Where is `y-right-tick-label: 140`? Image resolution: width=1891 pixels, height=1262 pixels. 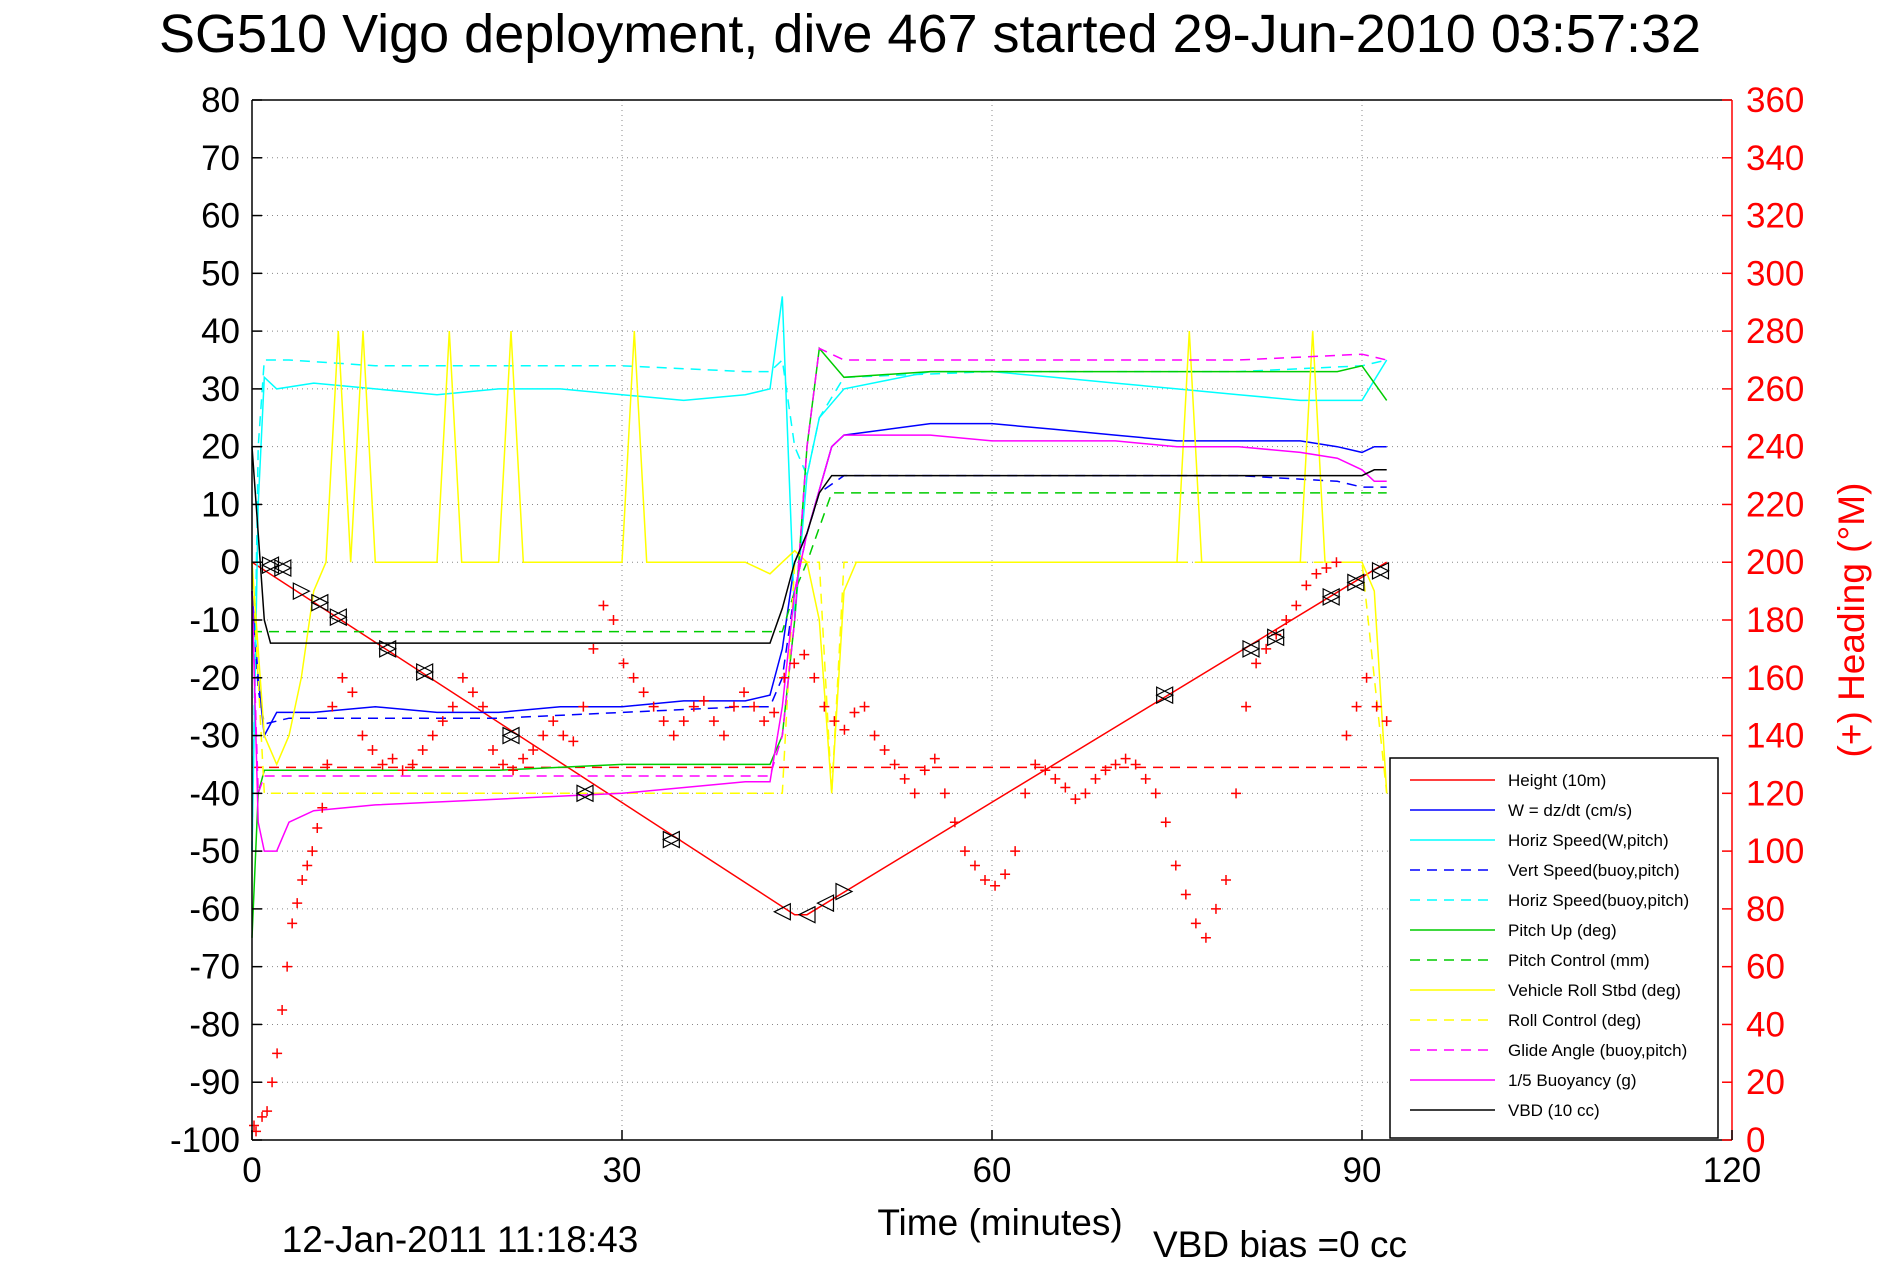 y-right-tick-label: 140 is located at coordinates (1775, 736).